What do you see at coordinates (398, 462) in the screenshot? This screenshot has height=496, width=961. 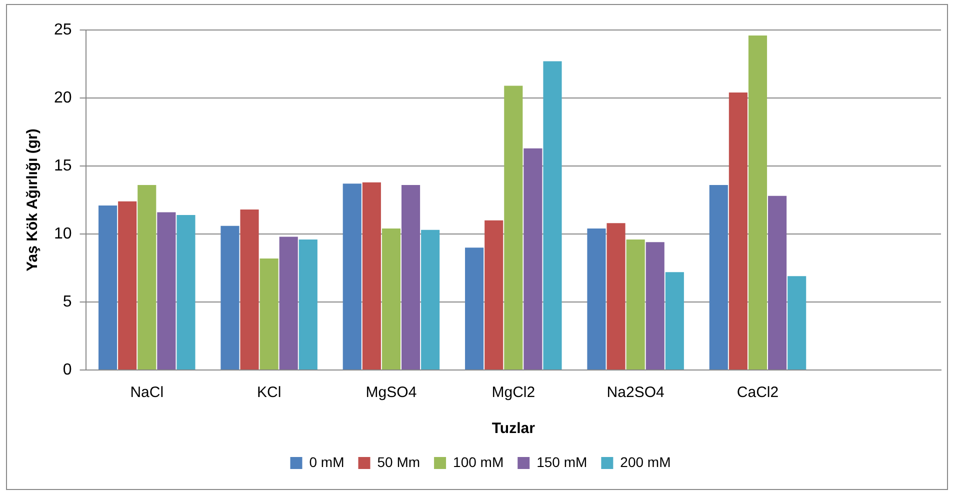 I see `legend-label: 50 Mm` at bounding box center [398, 462].